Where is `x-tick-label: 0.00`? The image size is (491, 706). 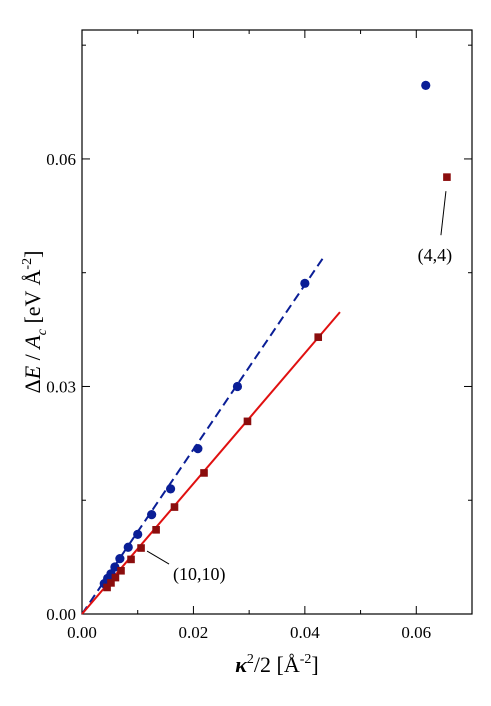
x-tick-label: 0.00 is located at coordinates (82, 632).